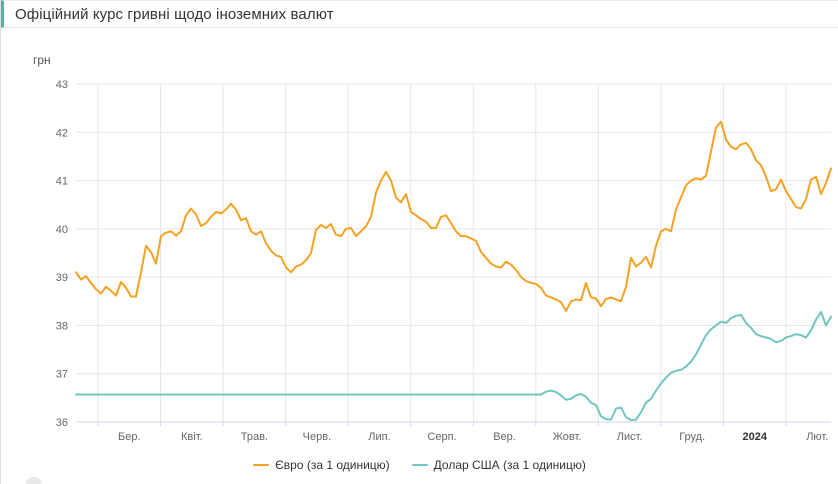  What do you see at coordinates (509, 465) in the screenshot?
I see `legend-label-usd: Долар США (за 1 одиницю)` at bounding box center [509, 465].